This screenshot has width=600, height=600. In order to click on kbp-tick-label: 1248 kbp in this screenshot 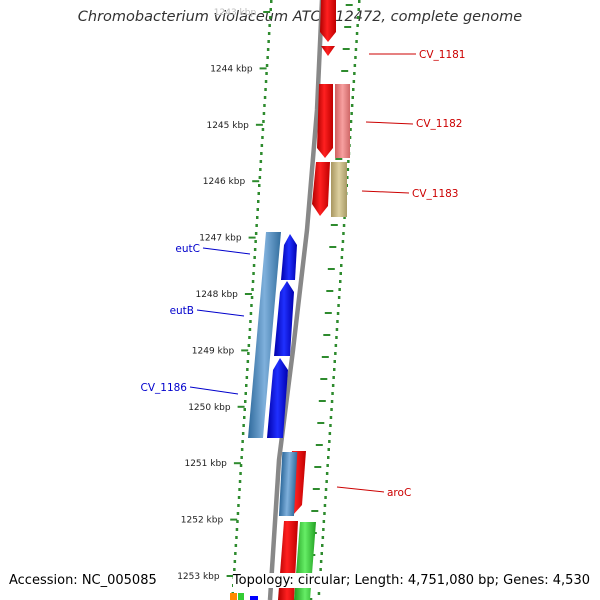, I will do `click(216, 295)`.